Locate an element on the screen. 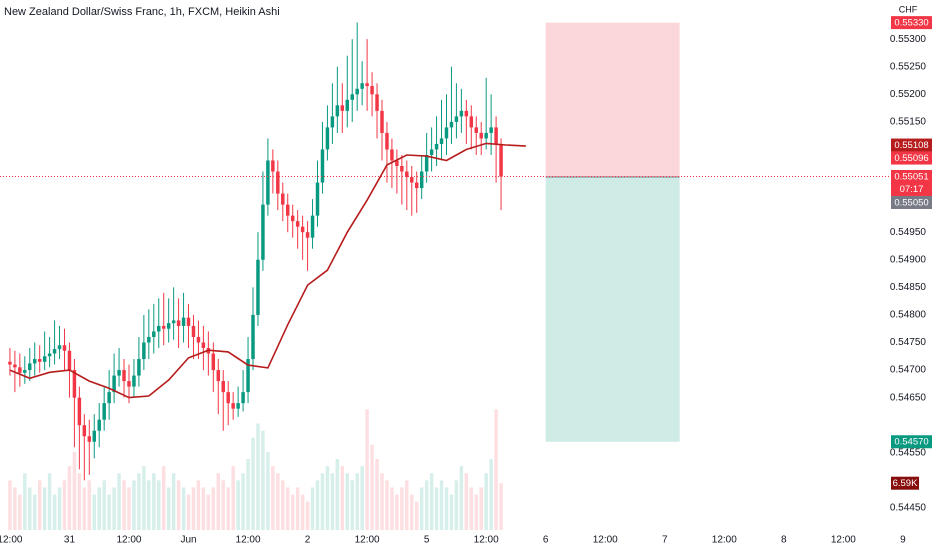 This screenshot has height=550, width=932. currency: CHF is located at coordinates (908, 9).